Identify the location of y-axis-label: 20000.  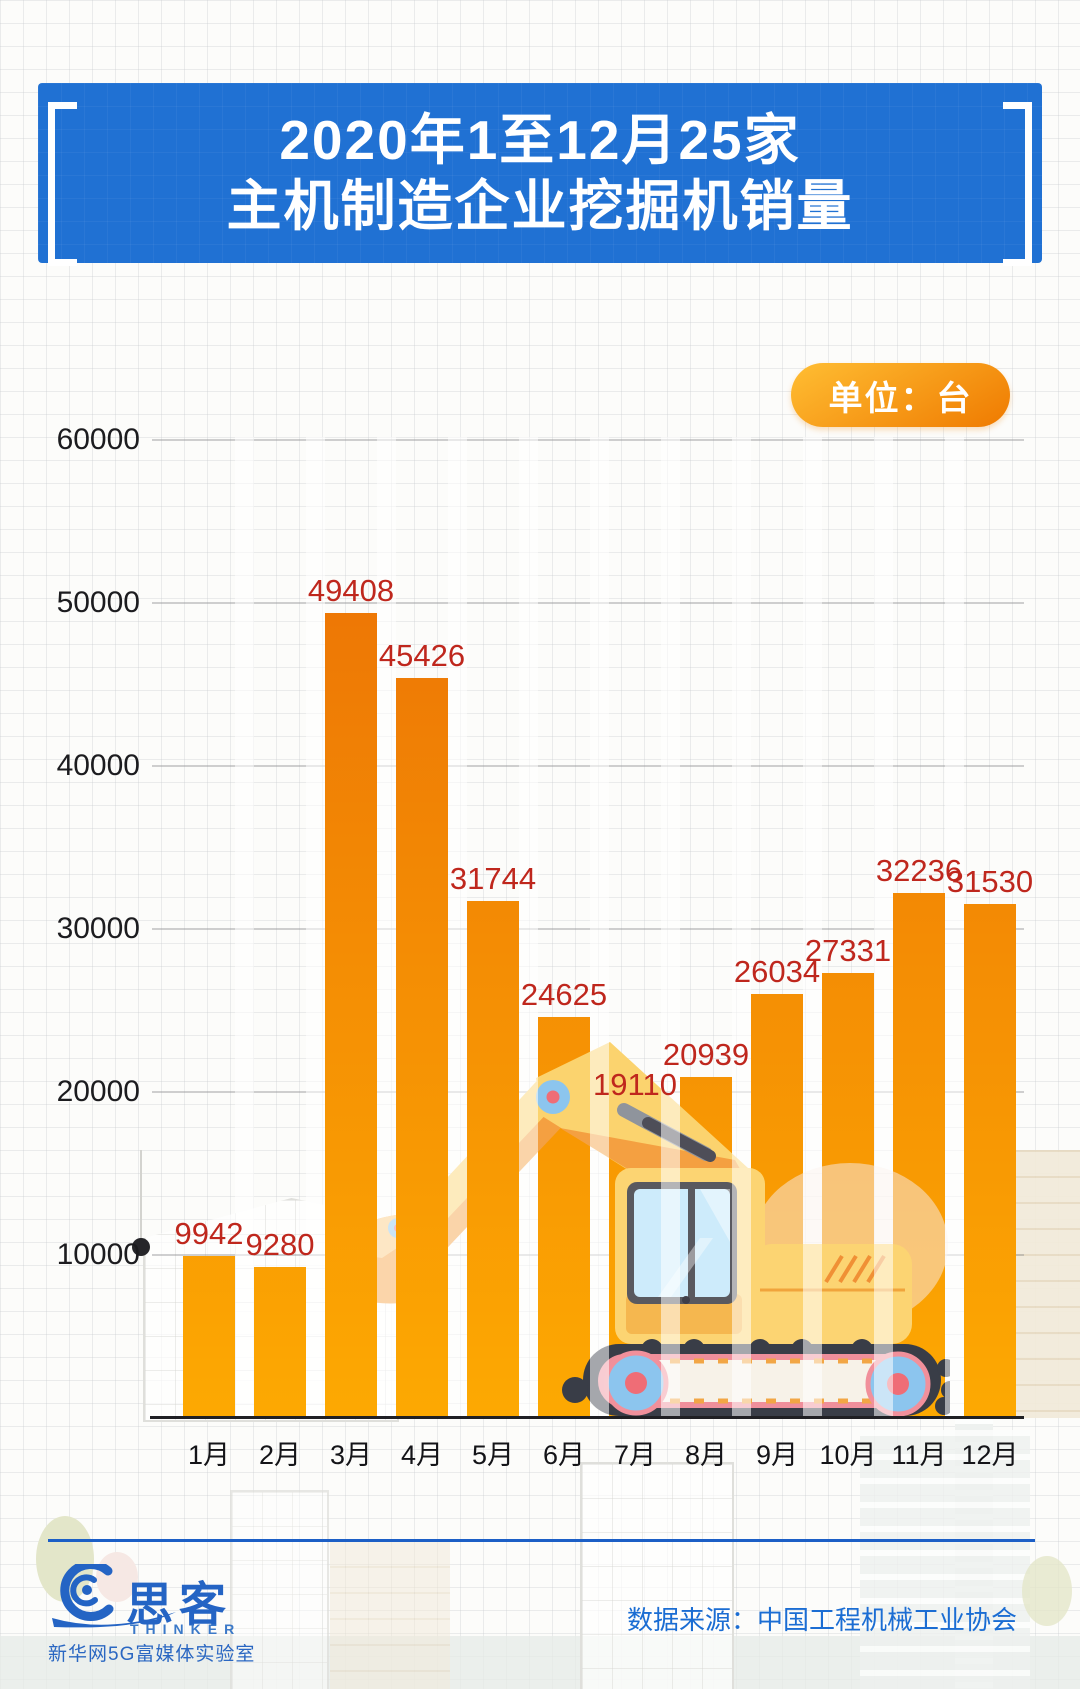
(98, 1091).